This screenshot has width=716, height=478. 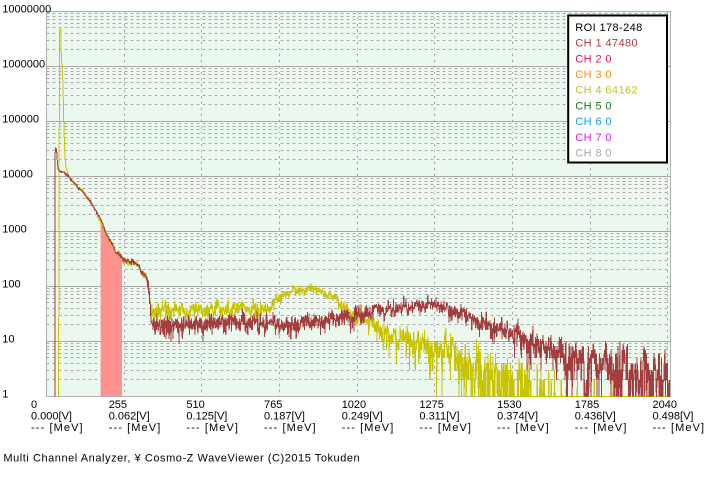 What do you see at coordinates (665, 405) in the screenshot?
I see `svg-text: 2040` at bounding box center [665, 405].